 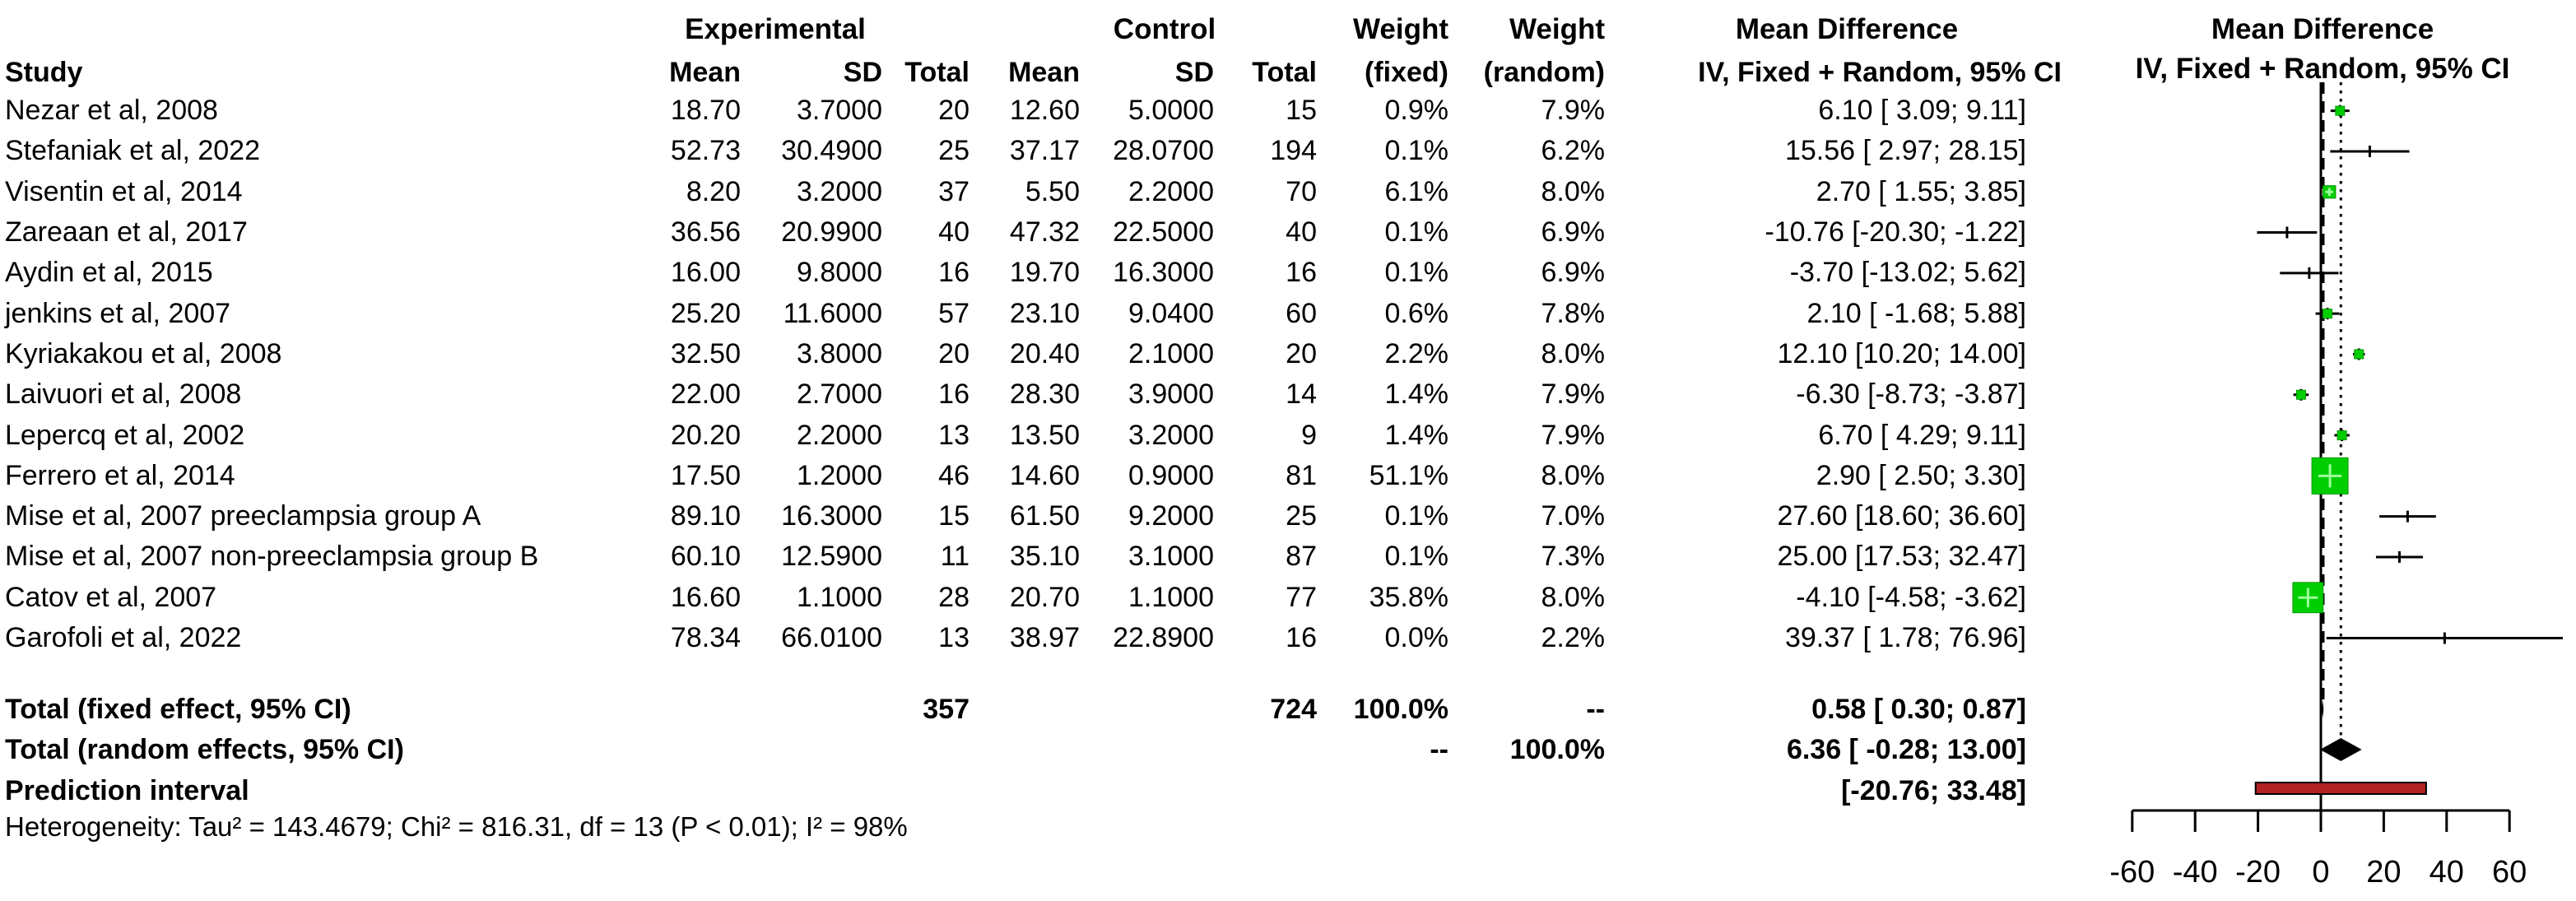 What do you see at coordinates (705, 232) in the screenshot?
I see `cell-e_mean: 36.56` at bounding box center [705, 232].